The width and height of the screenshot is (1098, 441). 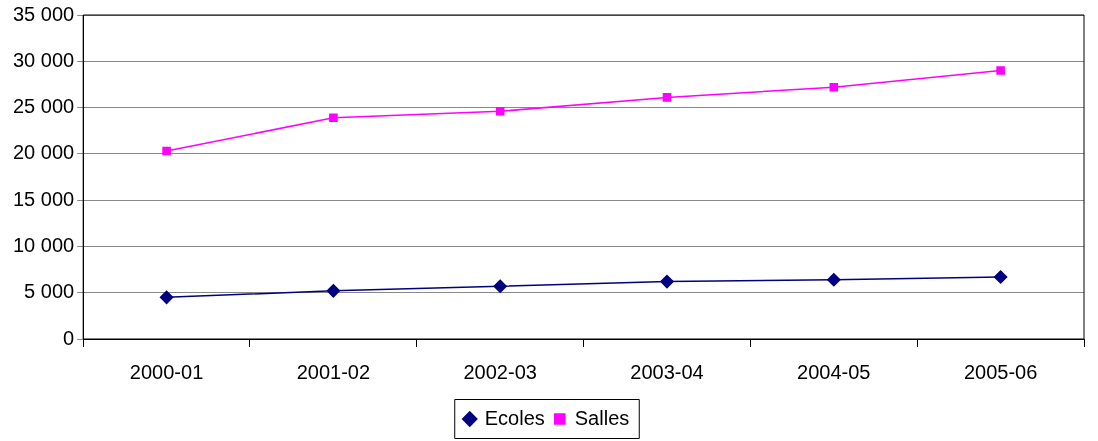 What do you see at coordinates (514, 417) in the screenshot?
I see `legend-label: Ecoles` at bounding box center [514, 417].